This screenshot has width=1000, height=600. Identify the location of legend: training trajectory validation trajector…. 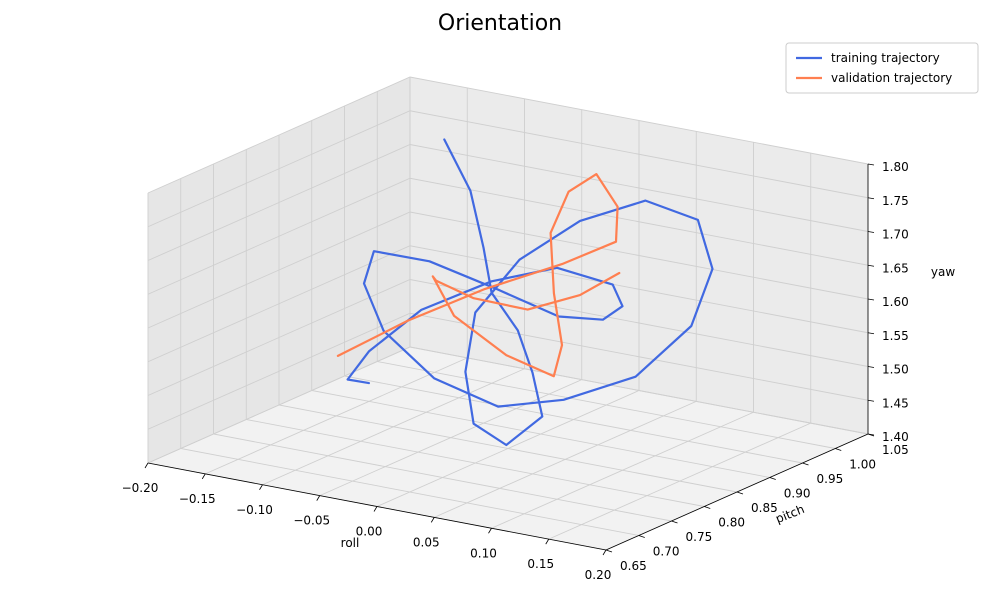
(882, 68).